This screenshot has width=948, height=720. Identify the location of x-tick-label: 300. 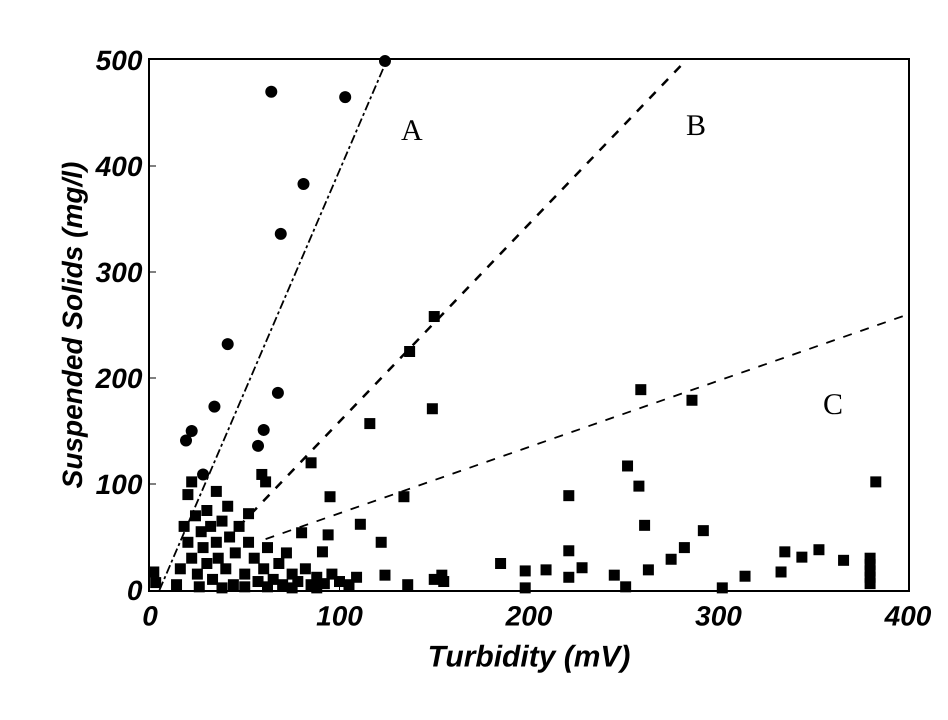
(718, 616).